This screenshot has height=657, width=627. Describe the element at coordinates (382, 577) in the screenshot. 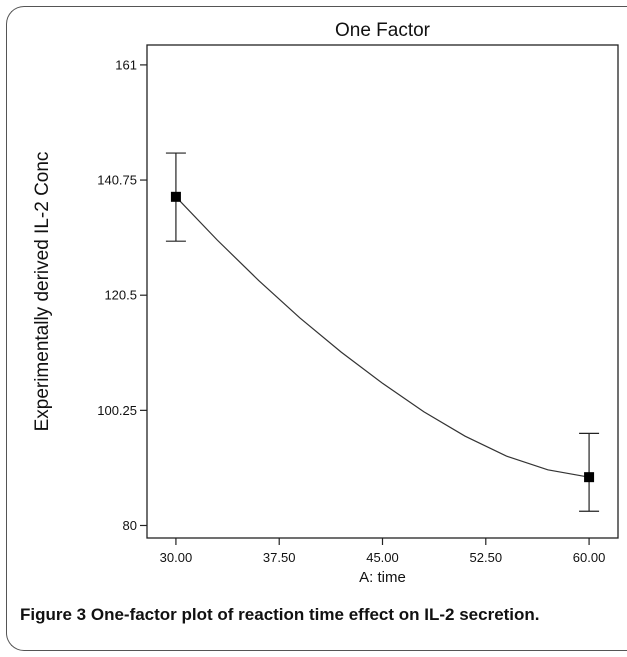

I see `x-axis-label: A: time` at that location.